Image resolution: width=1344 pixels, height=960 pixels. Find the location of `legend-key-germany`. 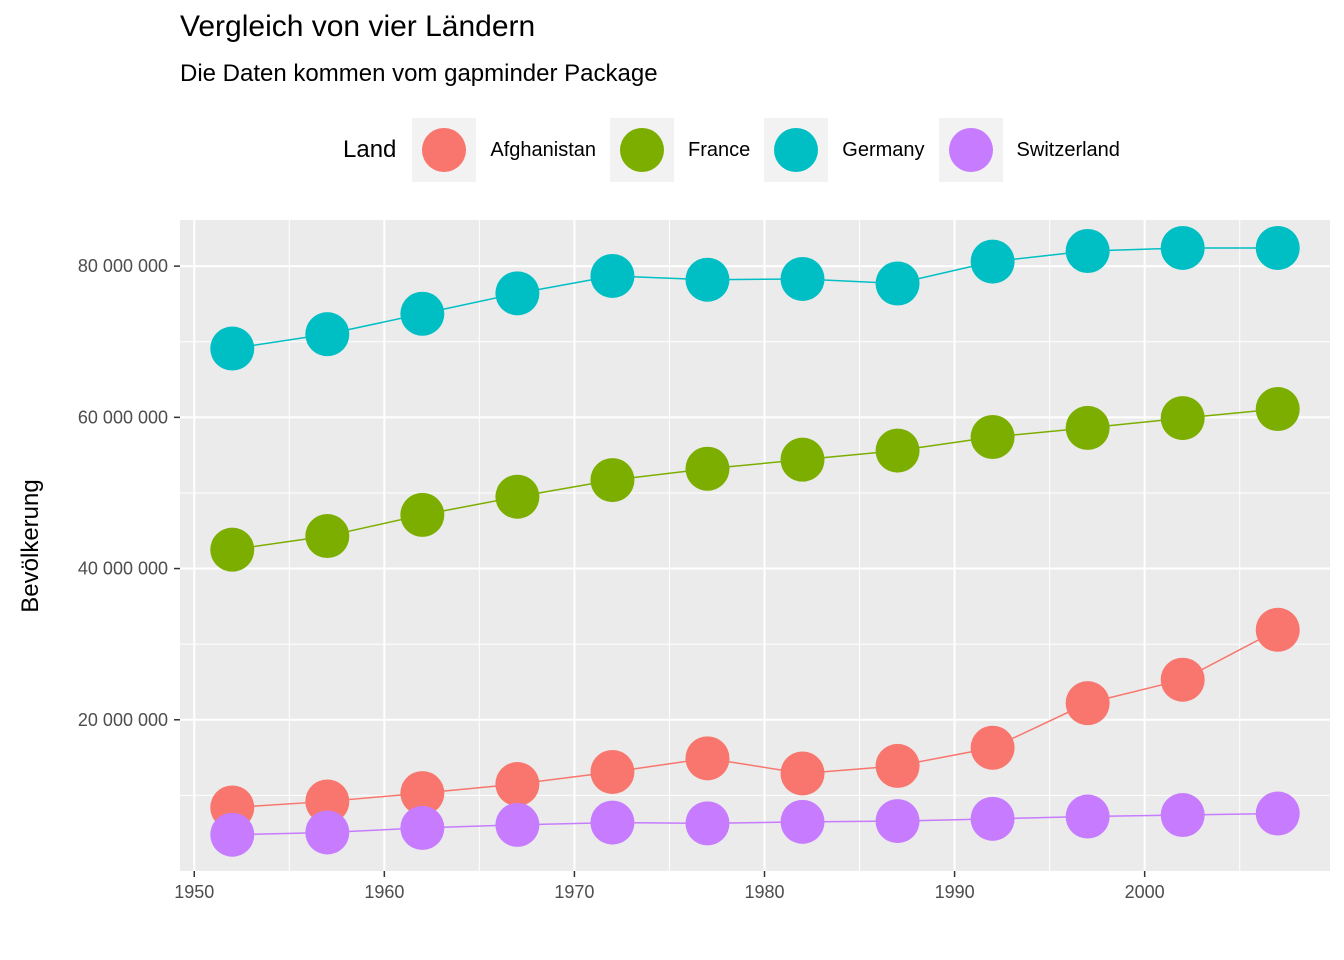

legend-key-germany is located at coordinates (796, 150).